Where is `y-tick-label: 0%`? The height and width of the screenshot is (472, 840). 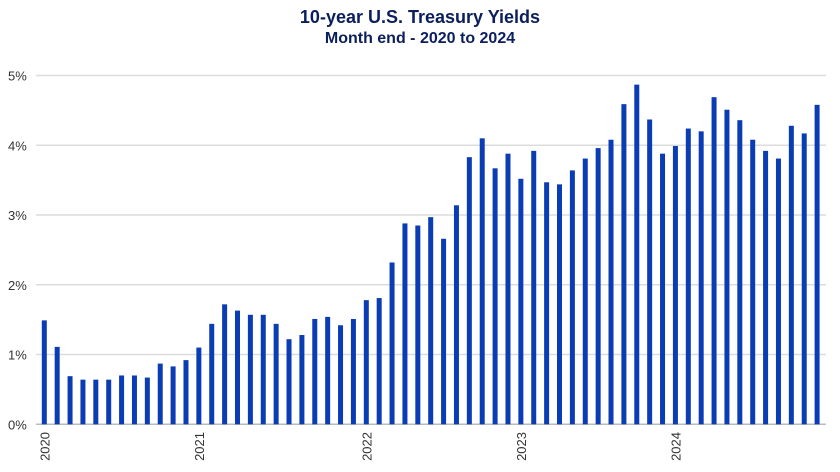
y-tick-label: 0% is located at coordinates (17, 424).